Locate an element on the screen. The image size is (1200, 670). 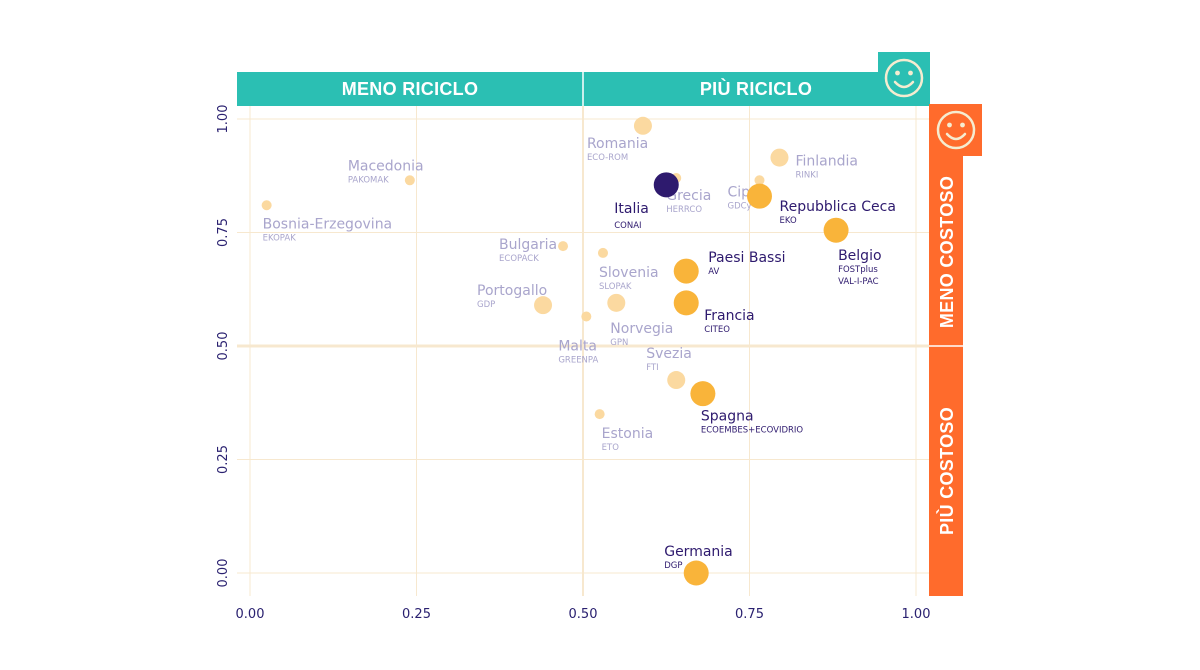
point-label: Finlandia is located at coordinates (826, 162).